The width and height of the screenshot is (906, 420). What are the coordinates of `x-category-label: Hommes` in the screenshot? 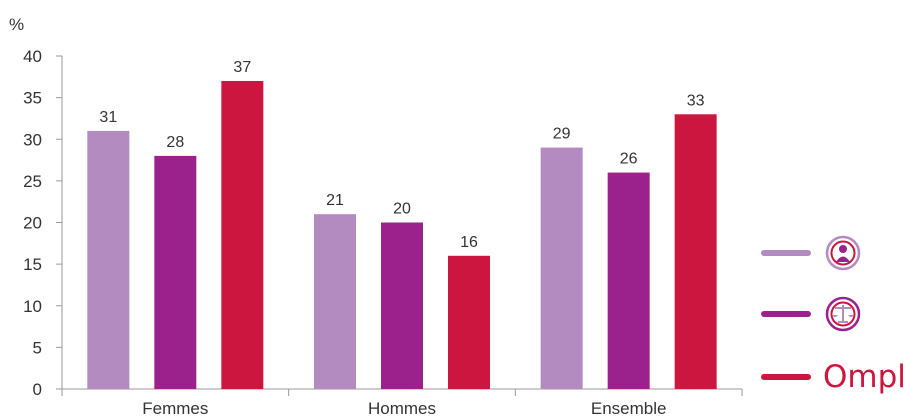 It's located at (402, 408).